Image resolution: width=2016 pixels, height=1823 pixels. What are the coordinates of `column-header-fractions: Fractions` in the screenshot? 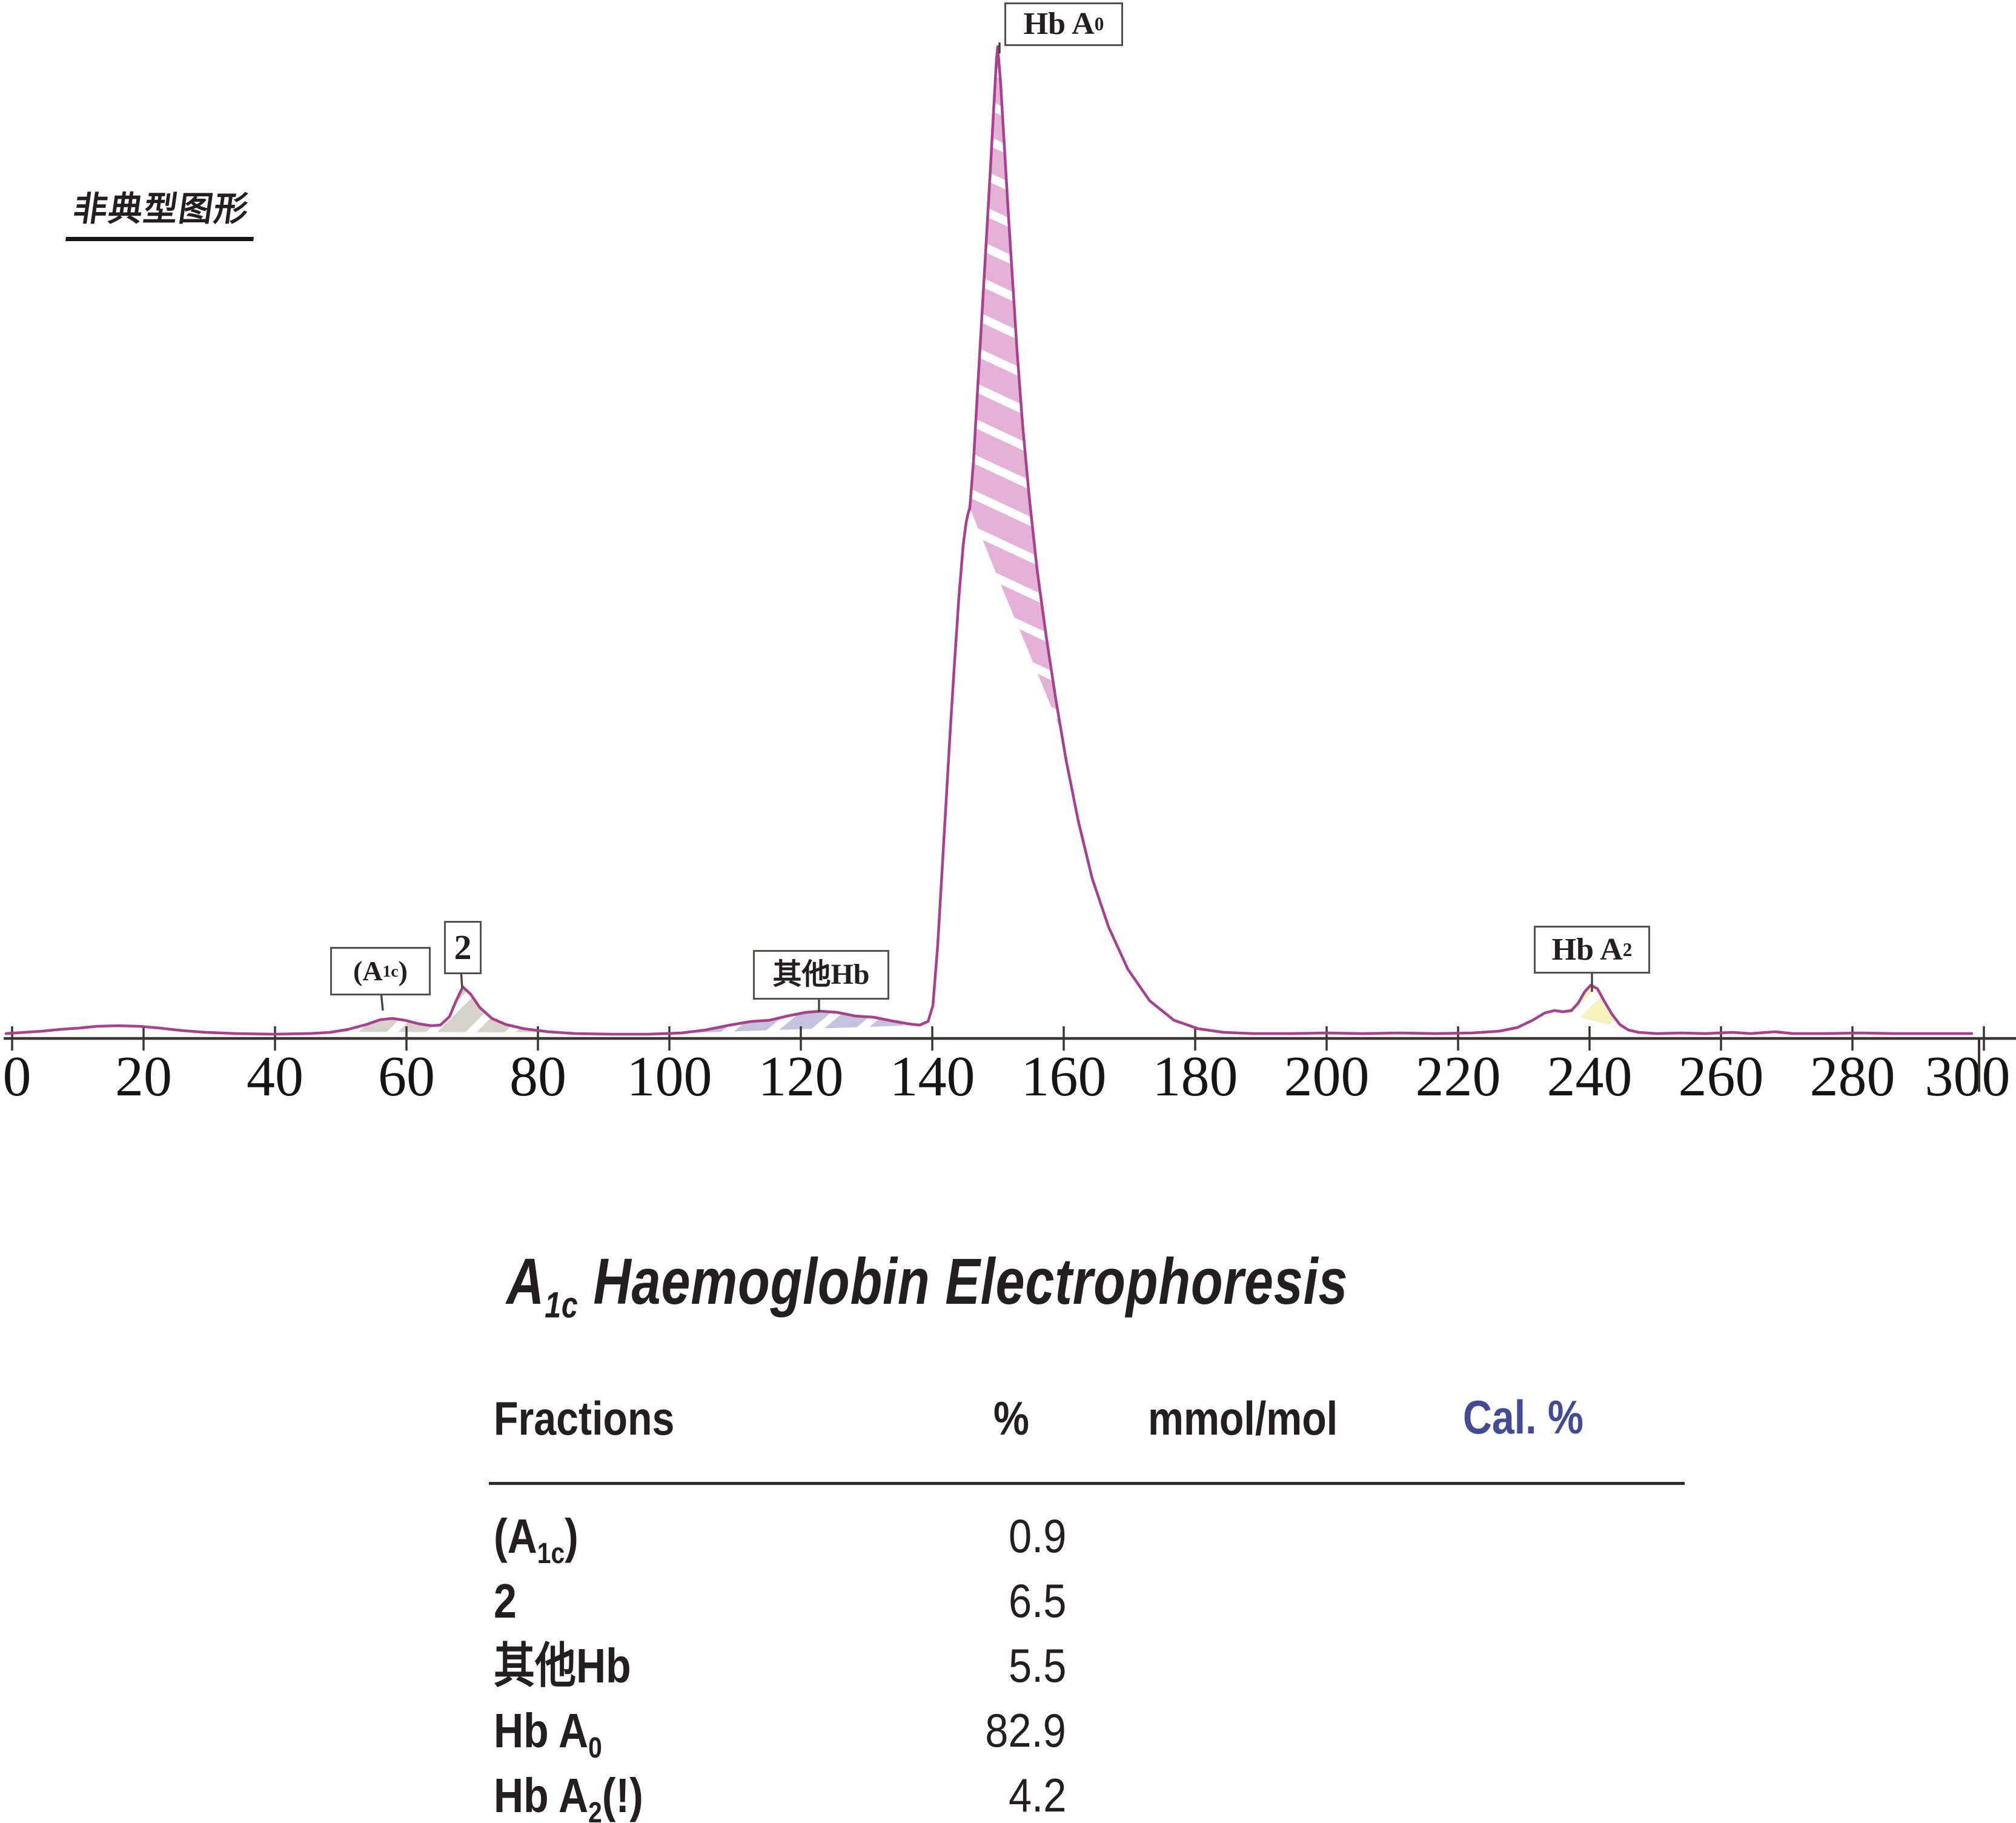 It's located at (584, 1418).